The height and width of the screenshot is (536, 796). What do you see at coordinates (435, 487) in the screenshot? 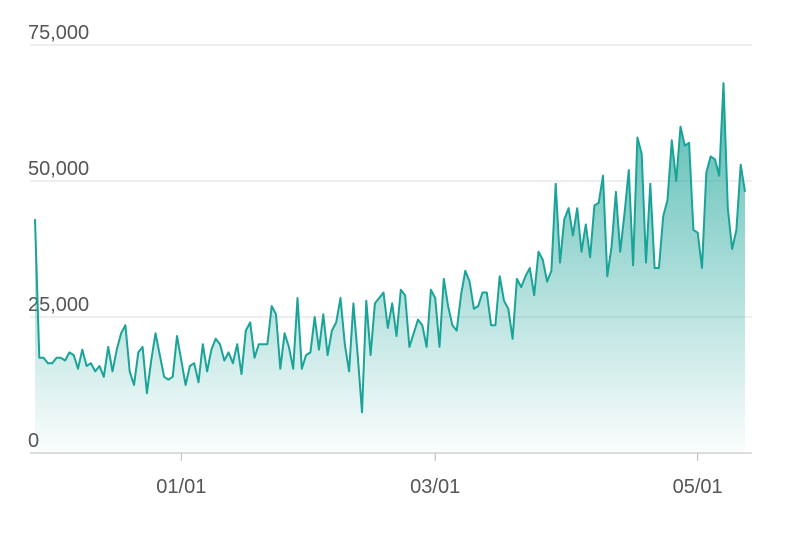
I see `x-tick-label: 03/01` at bounding box center [435, 487].